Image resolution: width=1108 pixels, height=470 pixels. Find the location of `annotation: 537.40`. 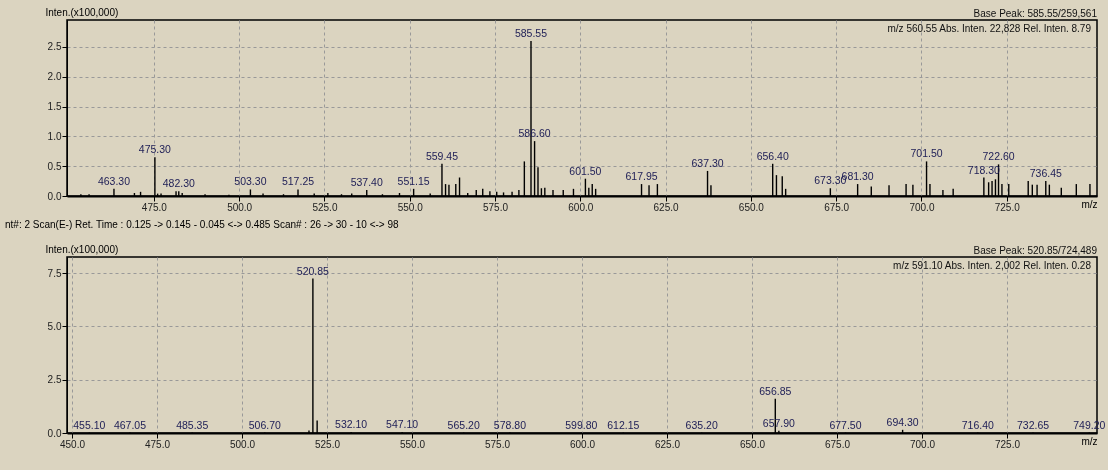

annotation: 537.40 is located at coordinates (366, 182).